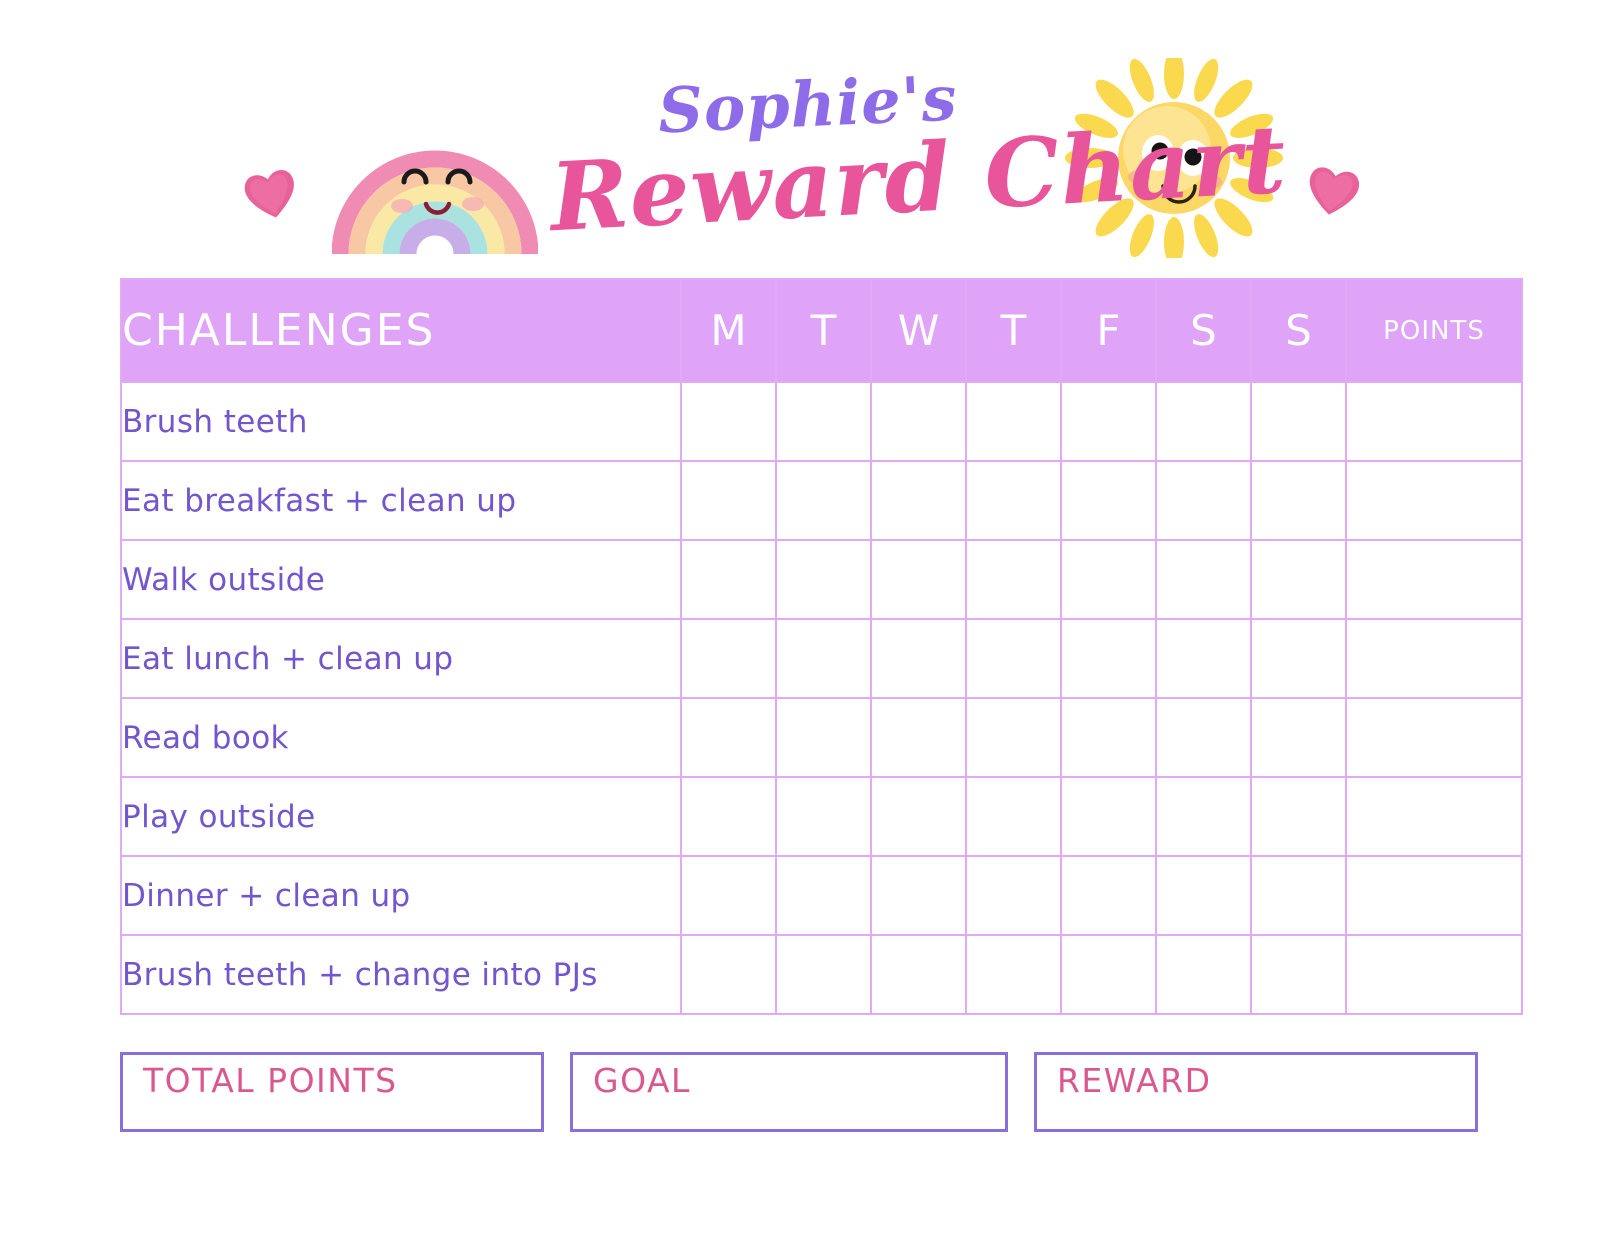 Image resolution: width=1600 pixels, height=1236 pixels. What do you see at coordinates (1434, 330) in the screenshot?
I see `header-points: POINTS` at bounding box center [1434, 330].